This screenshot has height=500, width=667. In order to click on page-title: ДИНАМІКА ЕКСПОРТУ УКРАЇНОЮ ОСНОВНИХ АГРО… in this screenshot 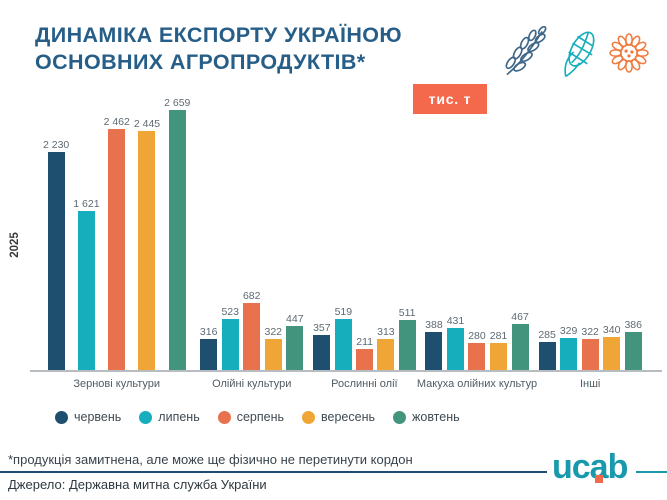, I will do `click(218, 49)`.